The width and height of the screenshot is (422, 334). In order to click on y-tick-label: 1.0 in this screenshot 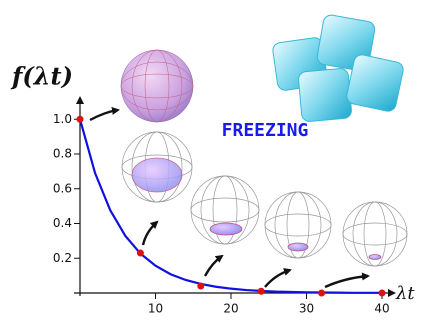, I will do `click(62, 119)`.